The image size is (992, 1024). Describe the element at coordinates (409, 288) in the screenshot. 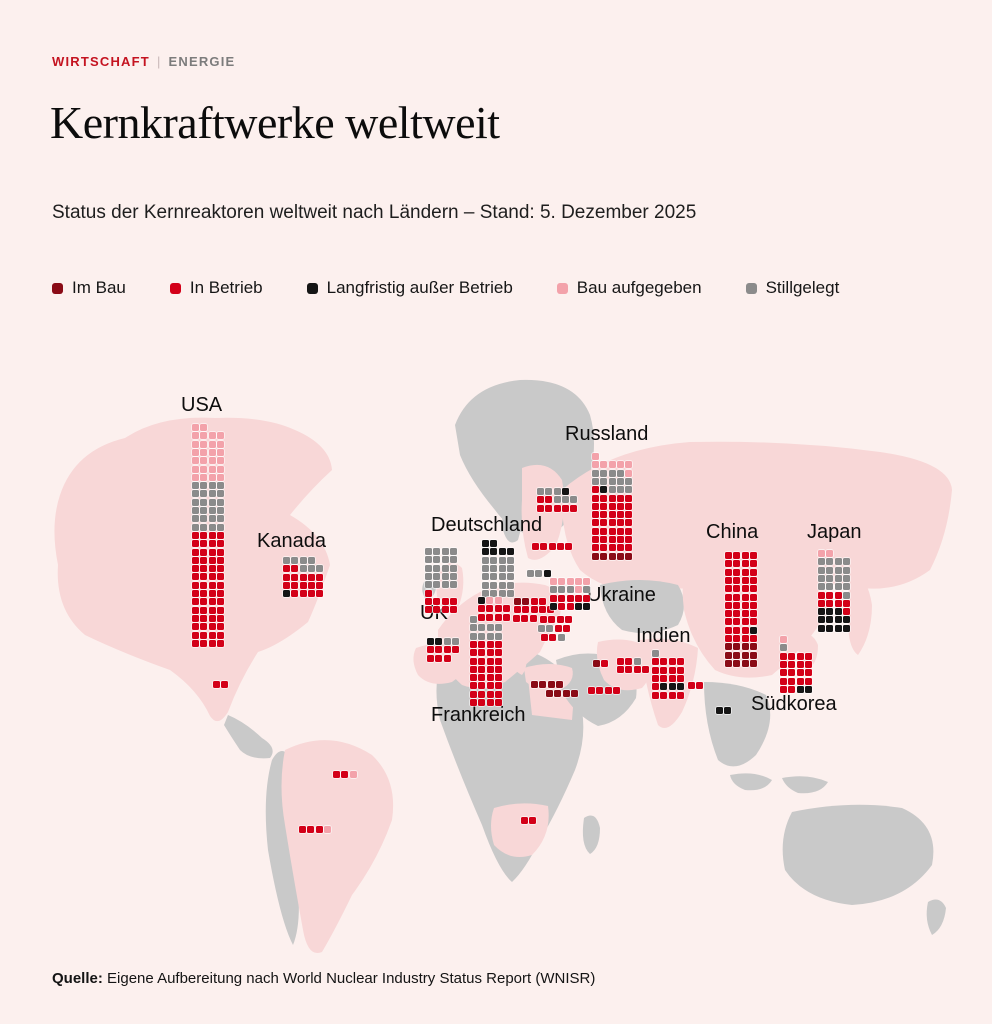

I see `legend-item-K: Langfristig außer Betrieb` at that location.